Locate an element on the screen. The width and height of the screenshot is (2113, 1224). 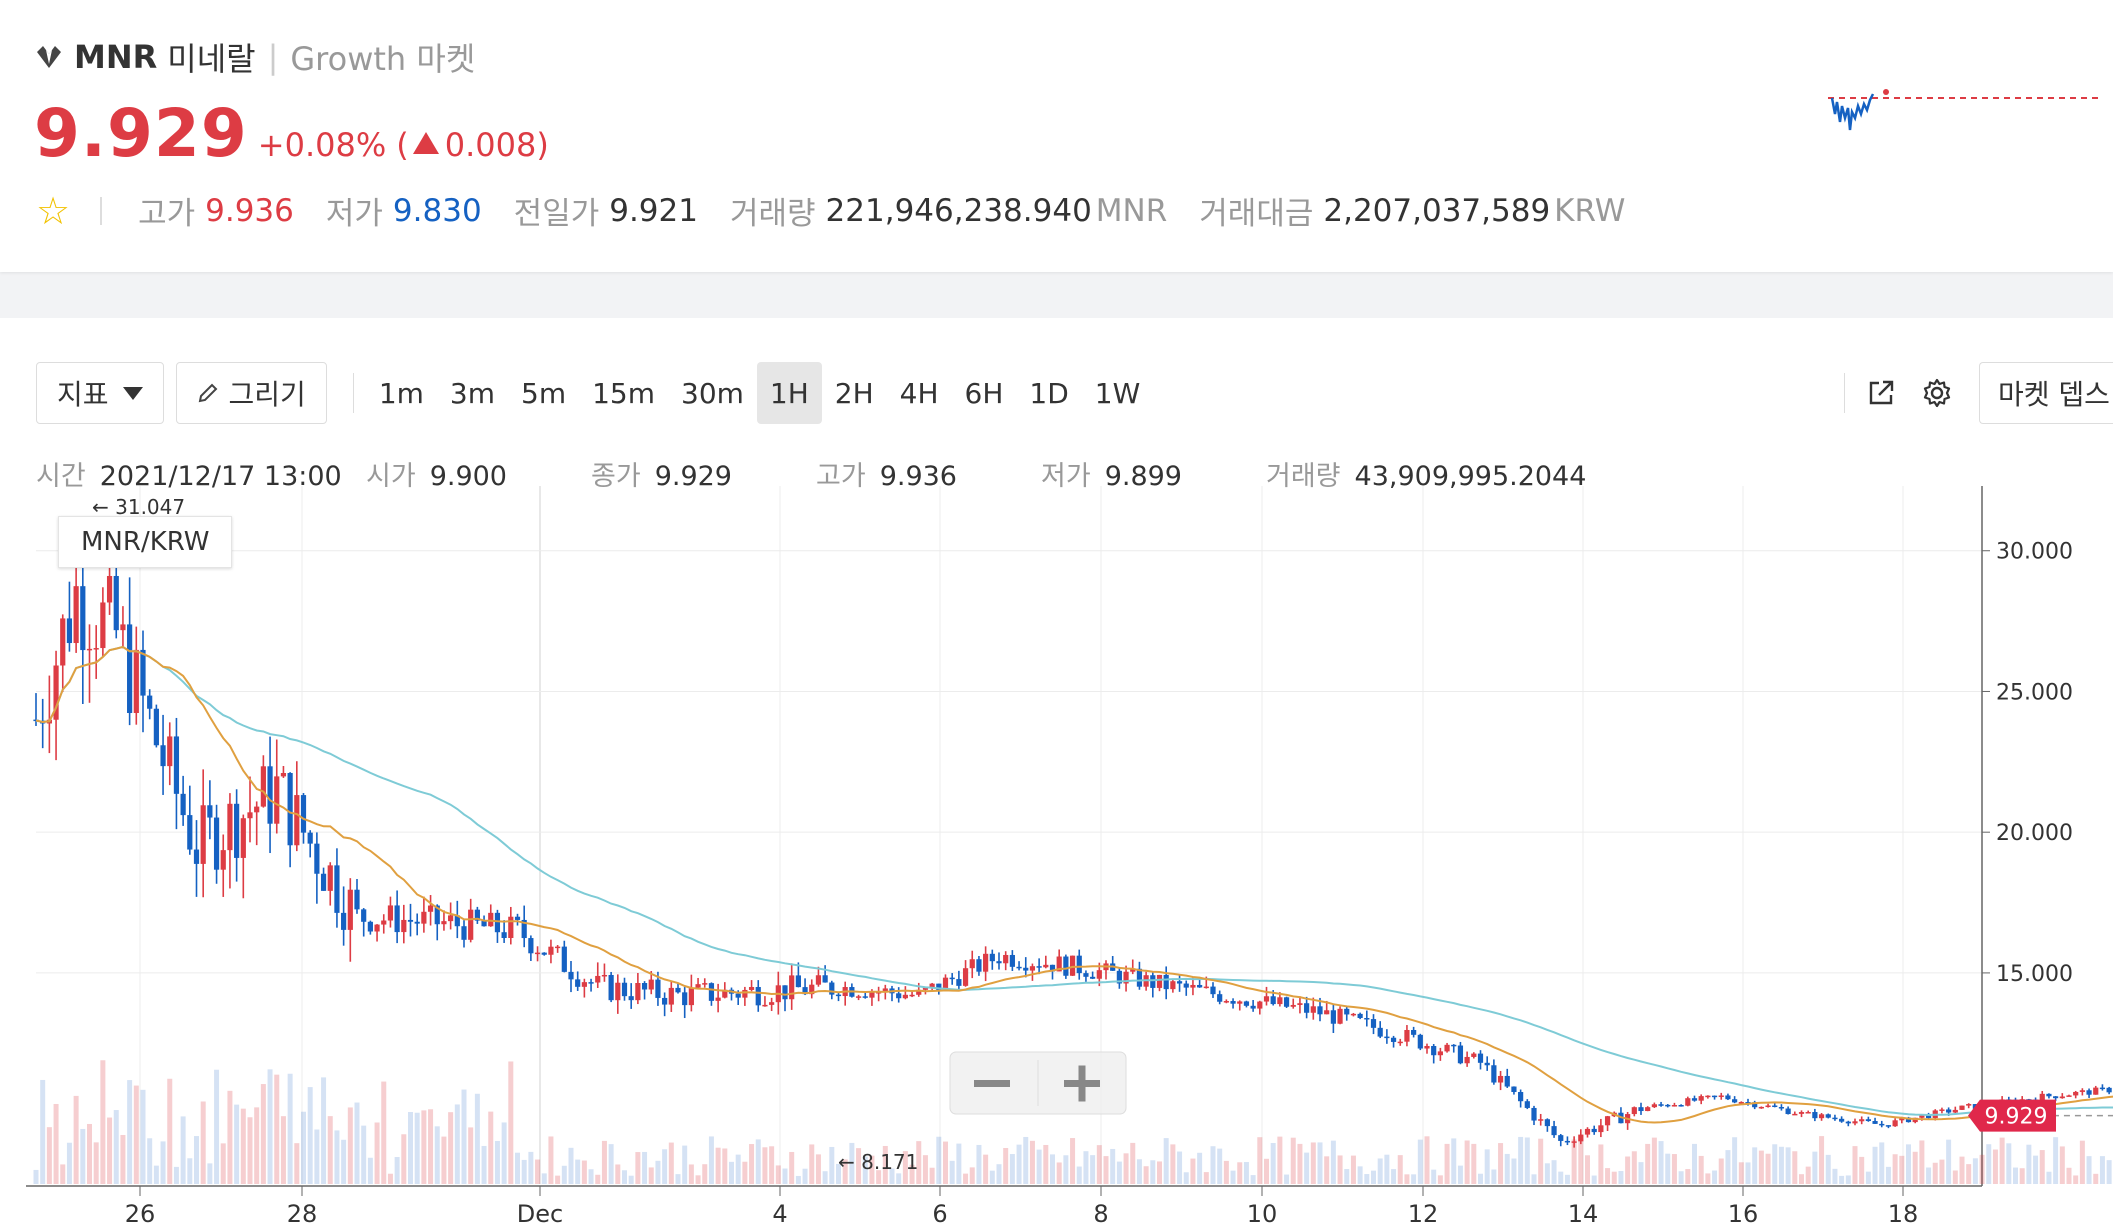
minus-icon is located at coordinates (992, 1083).